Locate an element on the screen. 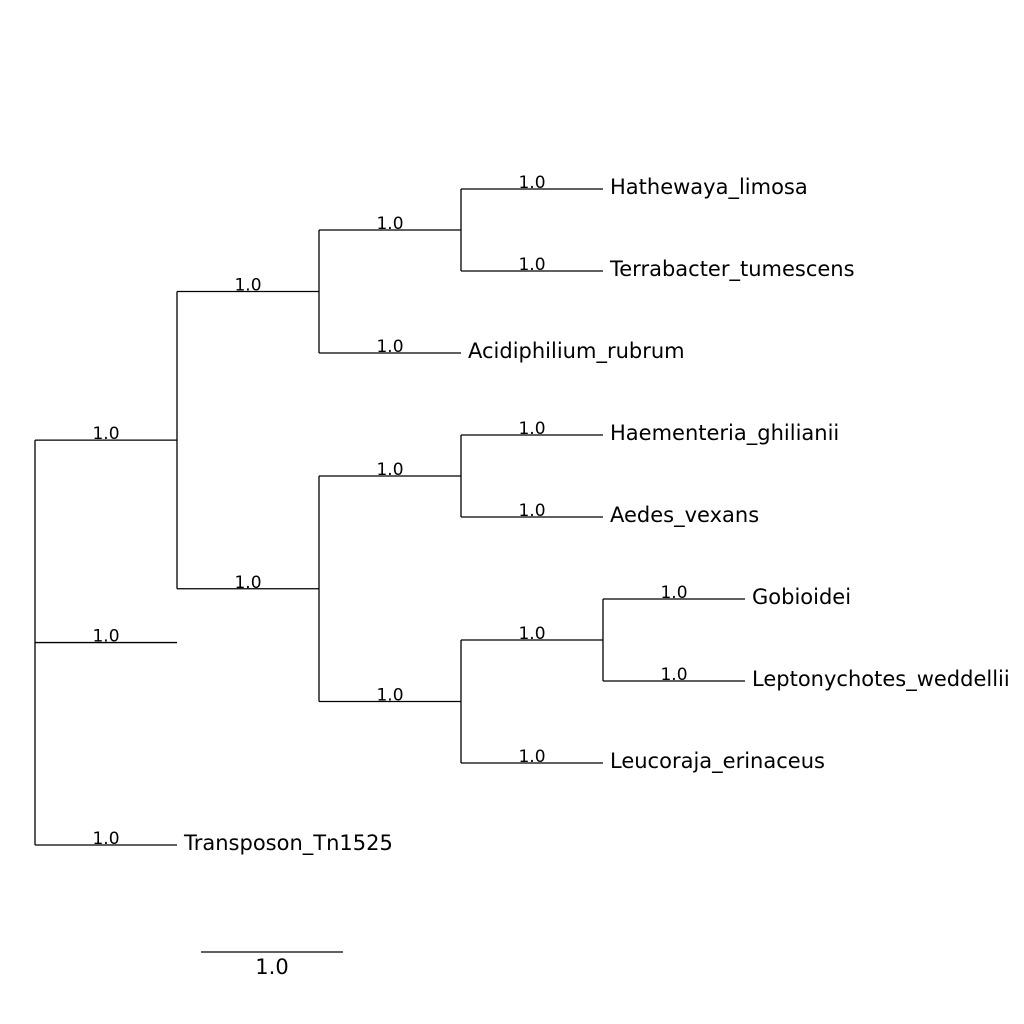  scale-bar-label: 1.0 is located at coordinates (271, 967).